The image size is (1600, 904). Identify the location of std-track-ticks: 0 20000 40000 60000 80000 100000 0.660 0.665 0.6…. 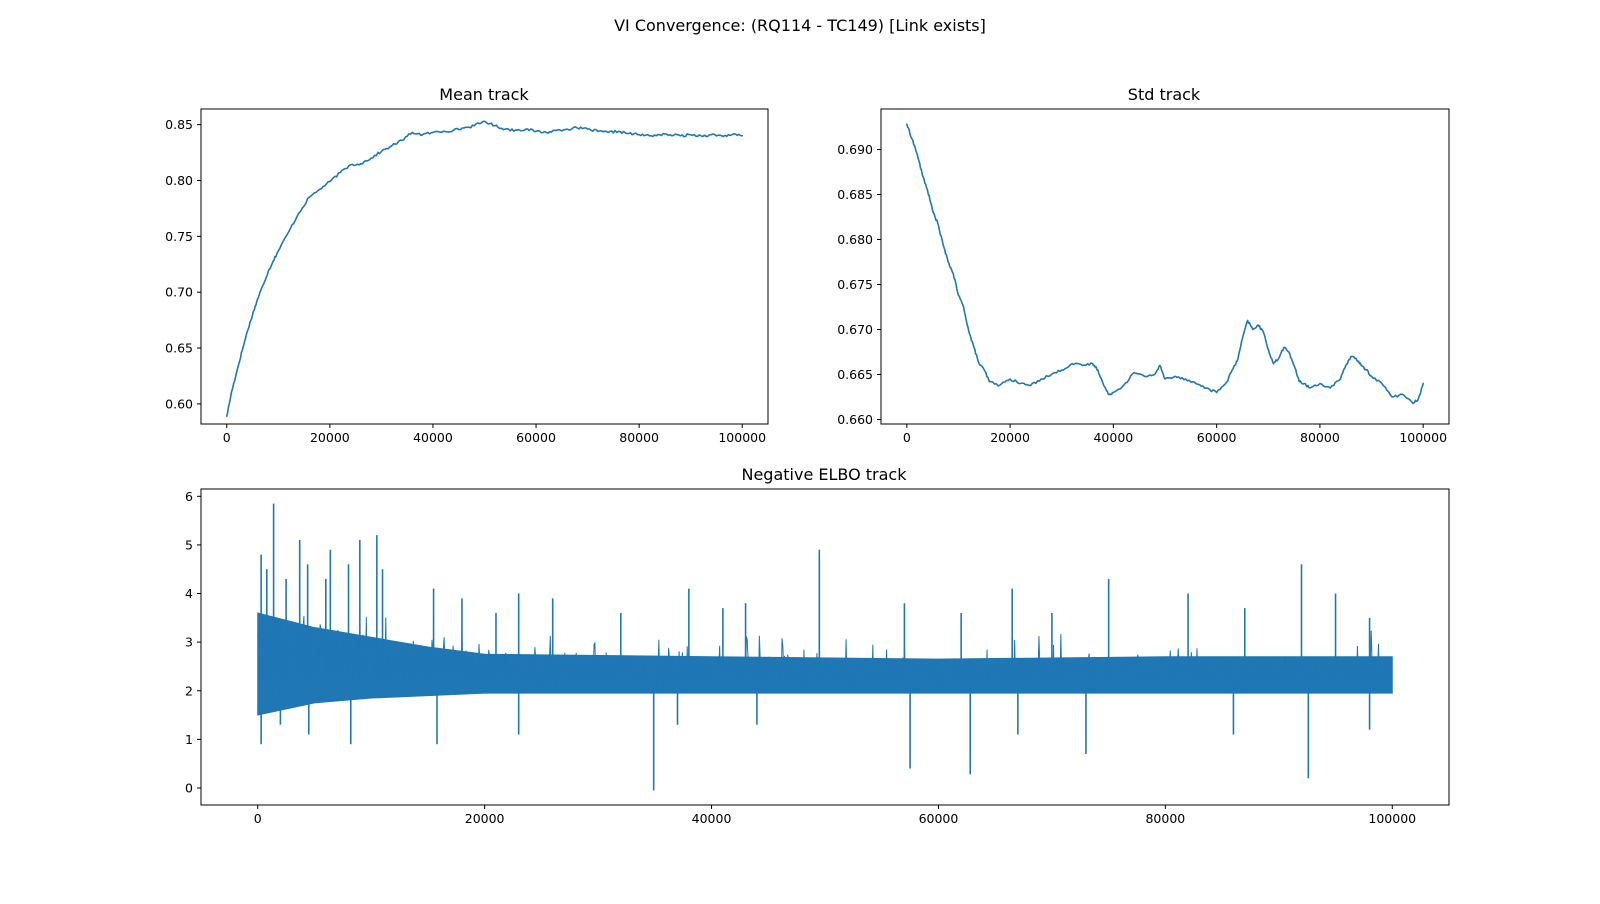
(1142, 293).